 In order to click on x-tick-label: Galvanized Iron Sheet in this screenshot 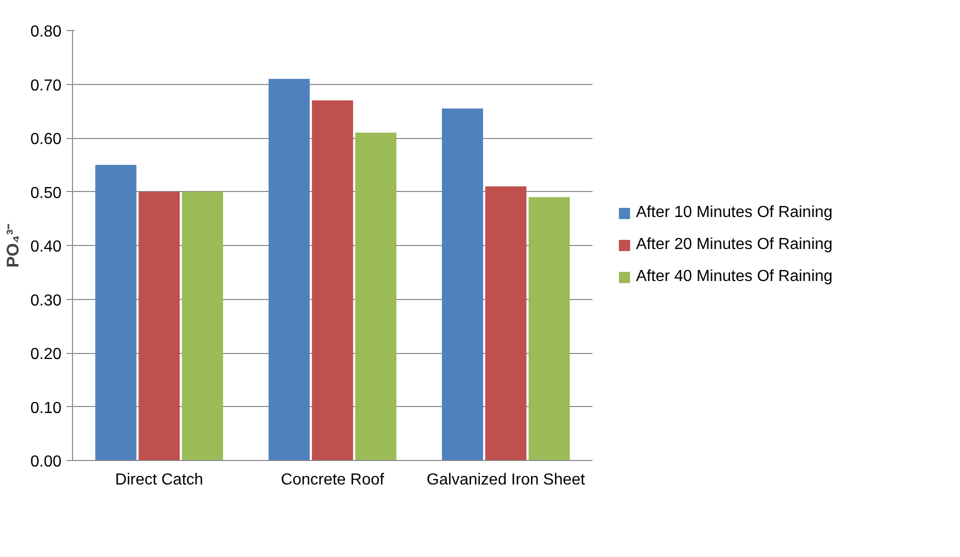, I will do `click(506, 480)`.